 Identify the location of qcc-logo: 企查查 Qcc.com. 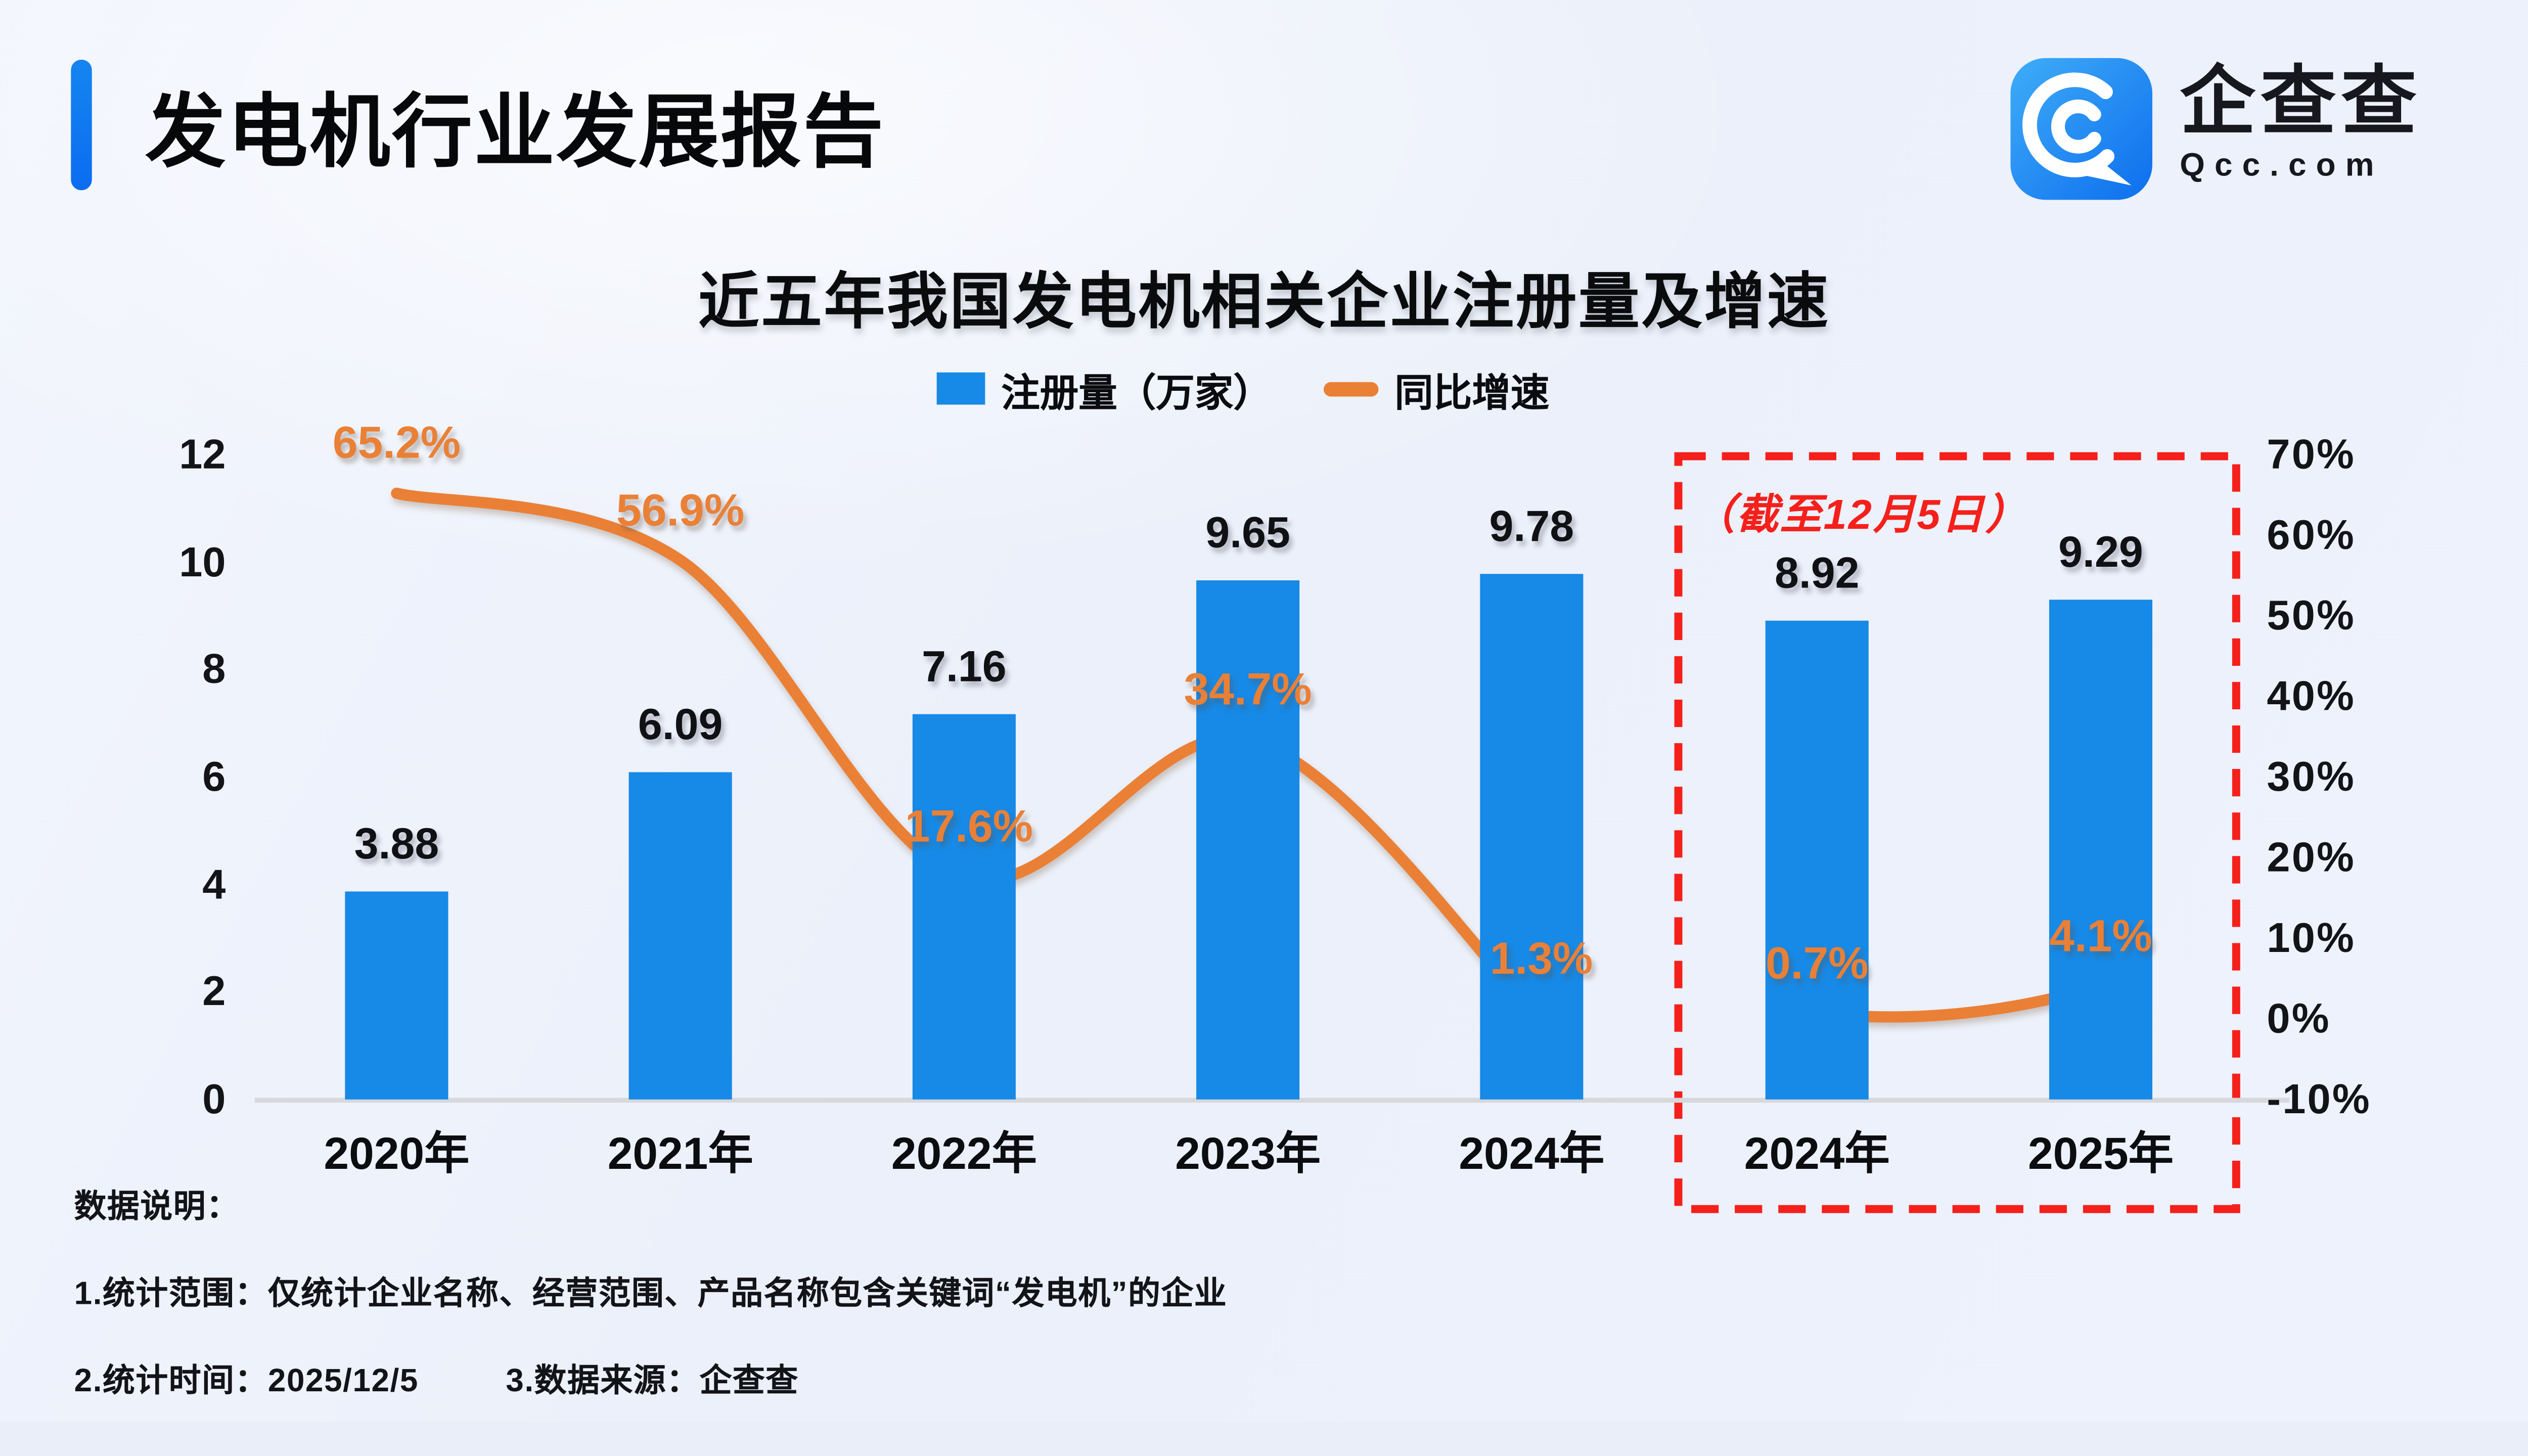
(2216, 129).